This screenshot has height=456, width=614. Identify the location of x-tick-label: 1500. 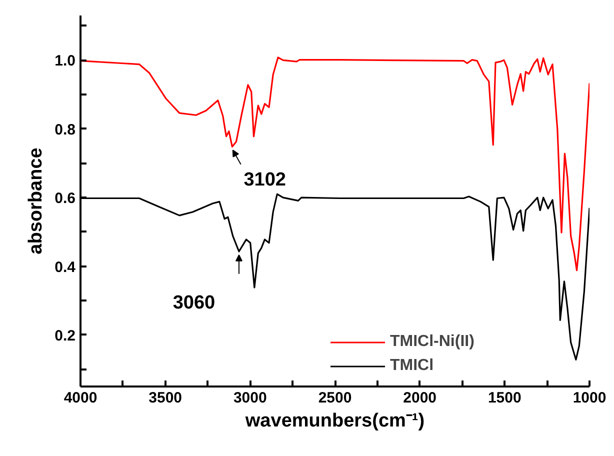
(505, 398).